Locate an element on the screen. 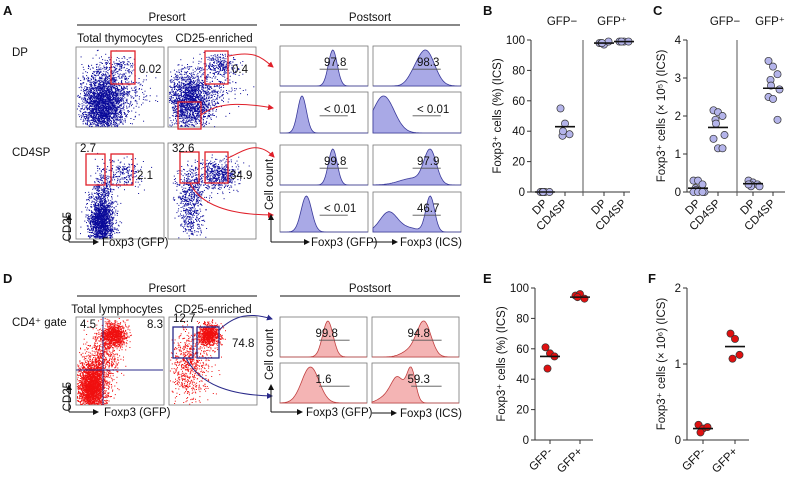 Image resolution: width=789 pixels, height=478 pixels. dot-plot-events is located at coordinates (117, 88).